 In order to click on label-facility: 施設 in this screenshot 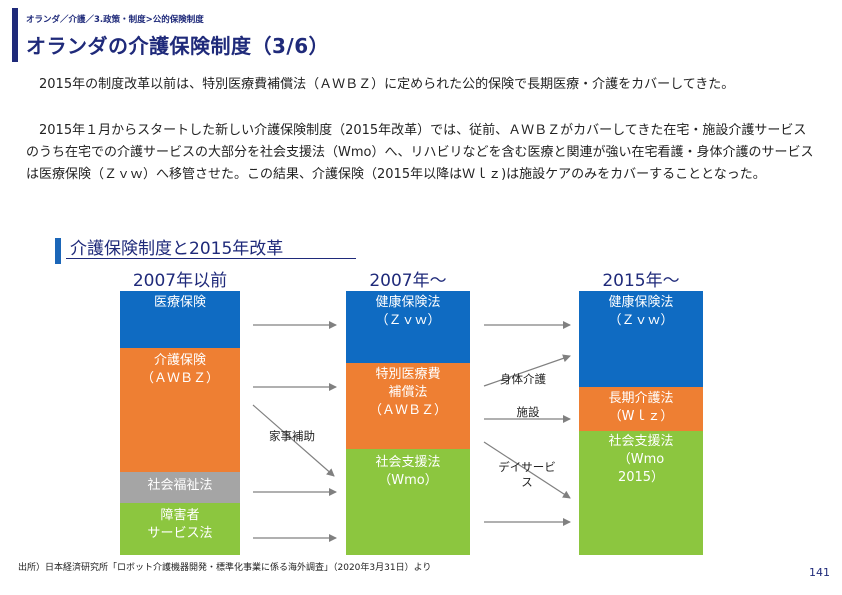, I will do `click(528, 412)`.